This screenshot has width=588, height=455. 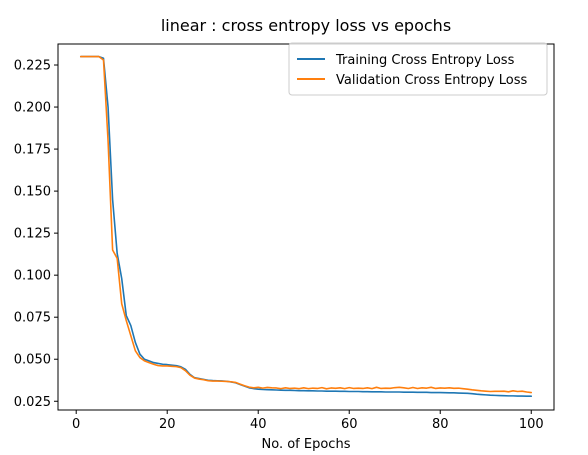 I want to click on legend-label-training: Training Cross Entropy Loss, so click(x=425, y=60).